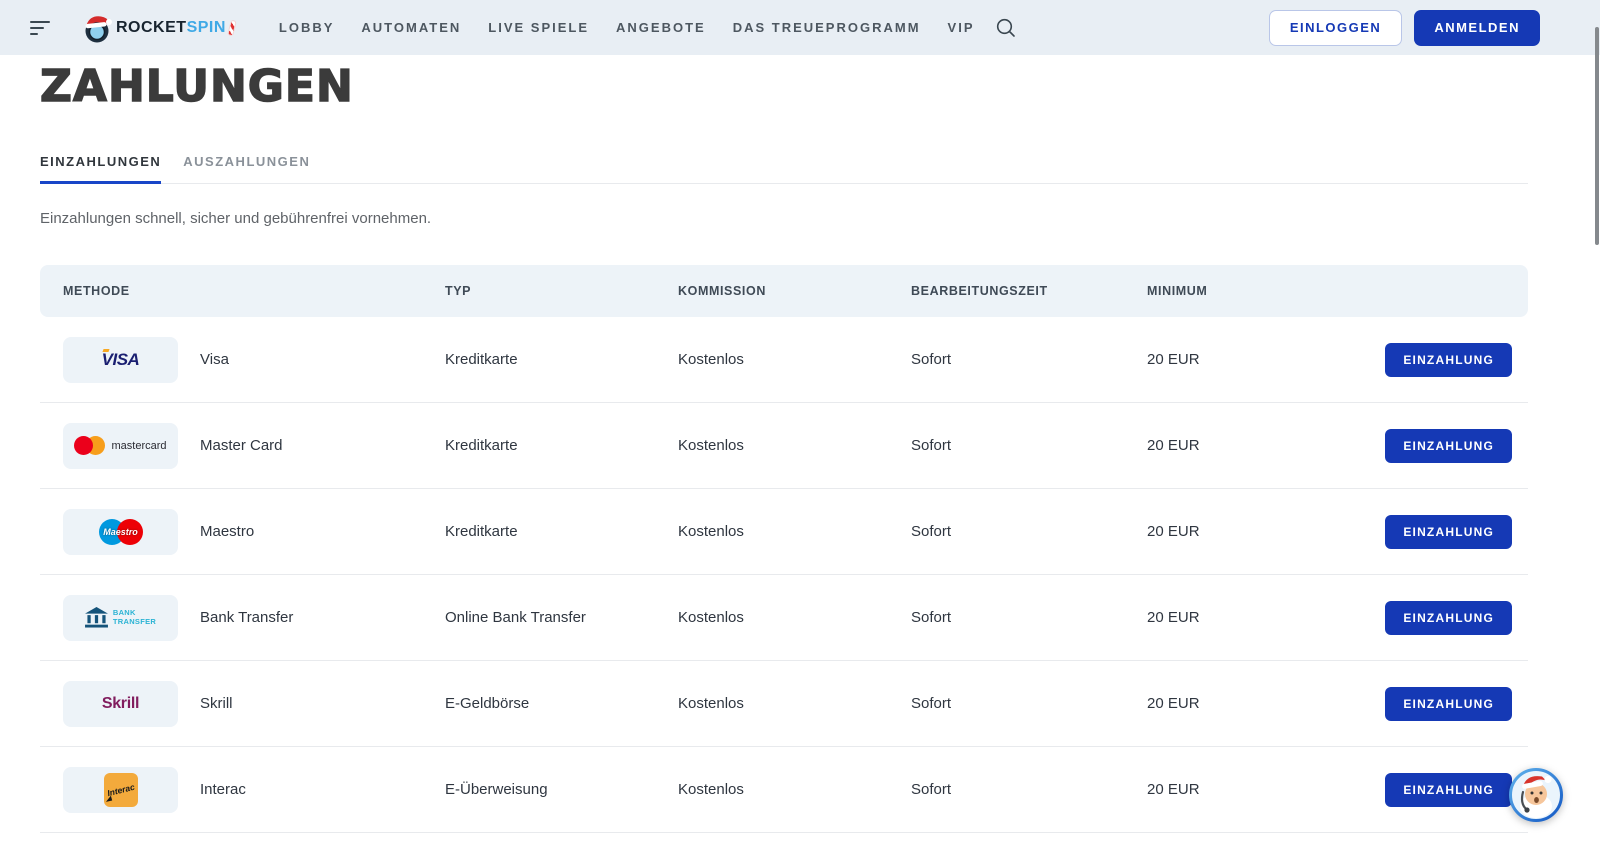  I want to click on page-scrollbar-thumb, so click(1597, 136).